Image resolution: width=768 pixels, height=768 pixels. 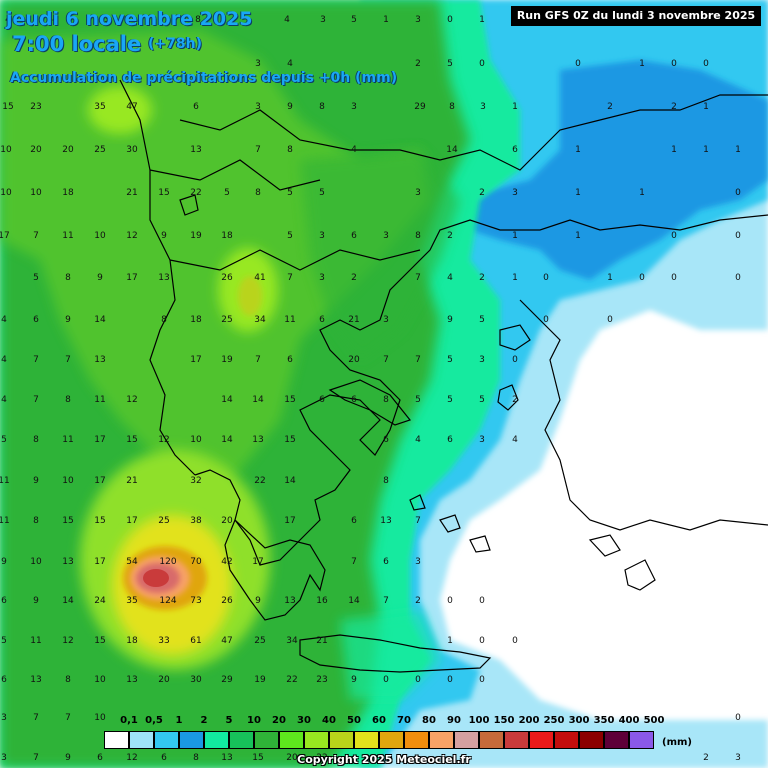 What do you see at coordinates (640, 575) in the screenshot?
I see `rhodes` at bounding box center [640, 575].